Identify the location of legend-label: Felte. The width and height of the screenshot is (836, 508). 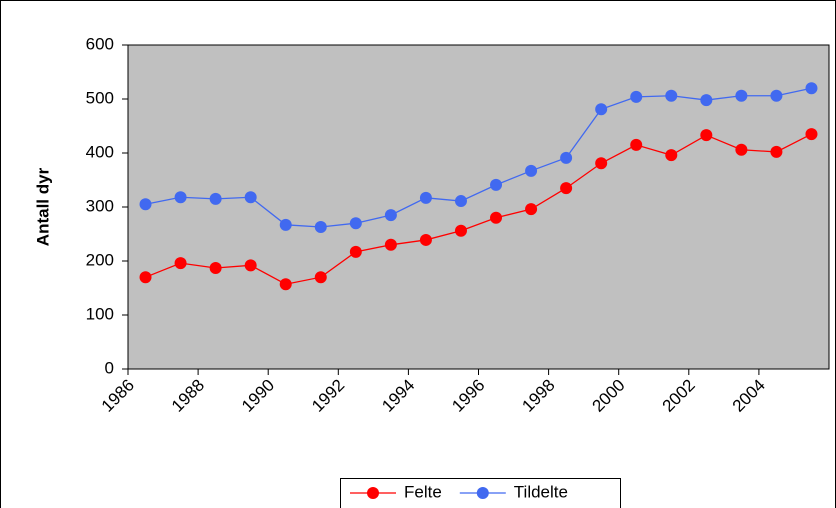
(423, 491).